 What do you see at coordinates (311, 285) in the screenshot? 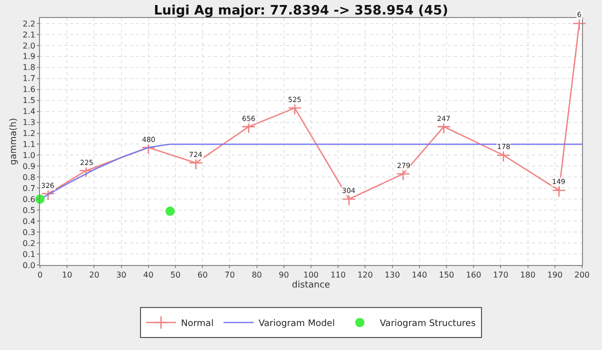
I see `x-axis-title: distance` at bounding box center [311, 285].